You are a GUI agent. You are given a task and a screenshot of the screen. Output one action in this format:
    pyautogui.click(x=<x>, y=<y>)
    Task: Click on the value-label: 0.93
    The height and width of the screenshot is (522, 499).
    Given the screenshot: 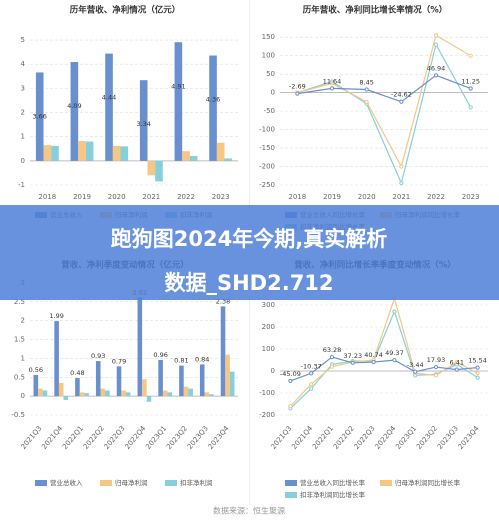 What is the action you would take?
    pyautogui.click(x=98, y=356)
    